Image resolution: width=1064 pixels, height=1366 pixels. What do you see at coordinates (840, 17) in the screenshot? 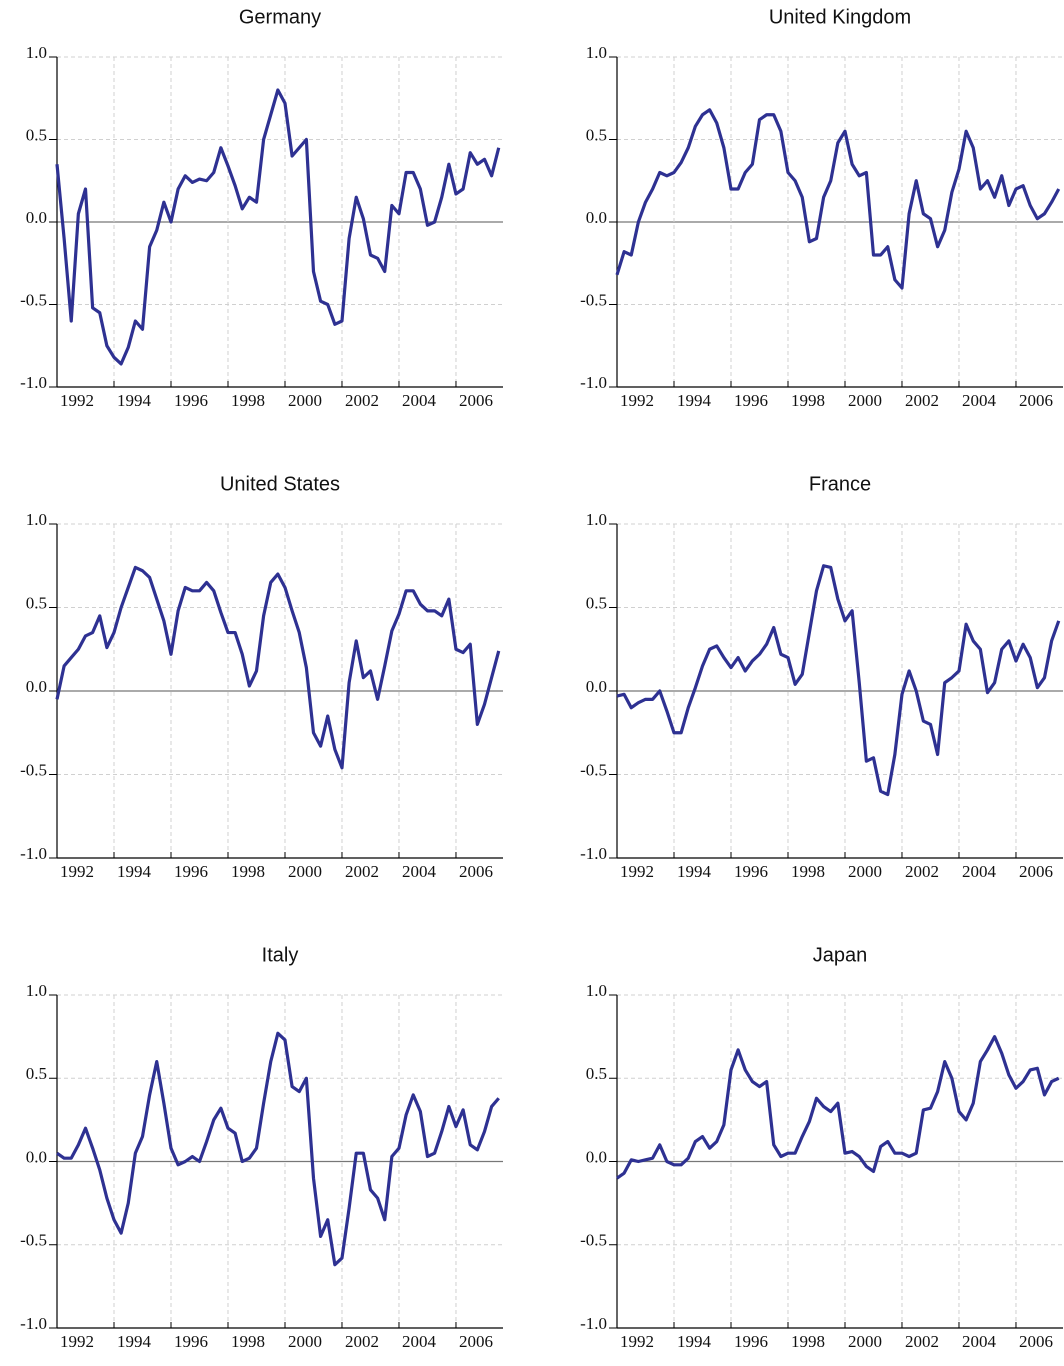
I see `chart-title: United Kingdom` at bounding box center [840, 17].